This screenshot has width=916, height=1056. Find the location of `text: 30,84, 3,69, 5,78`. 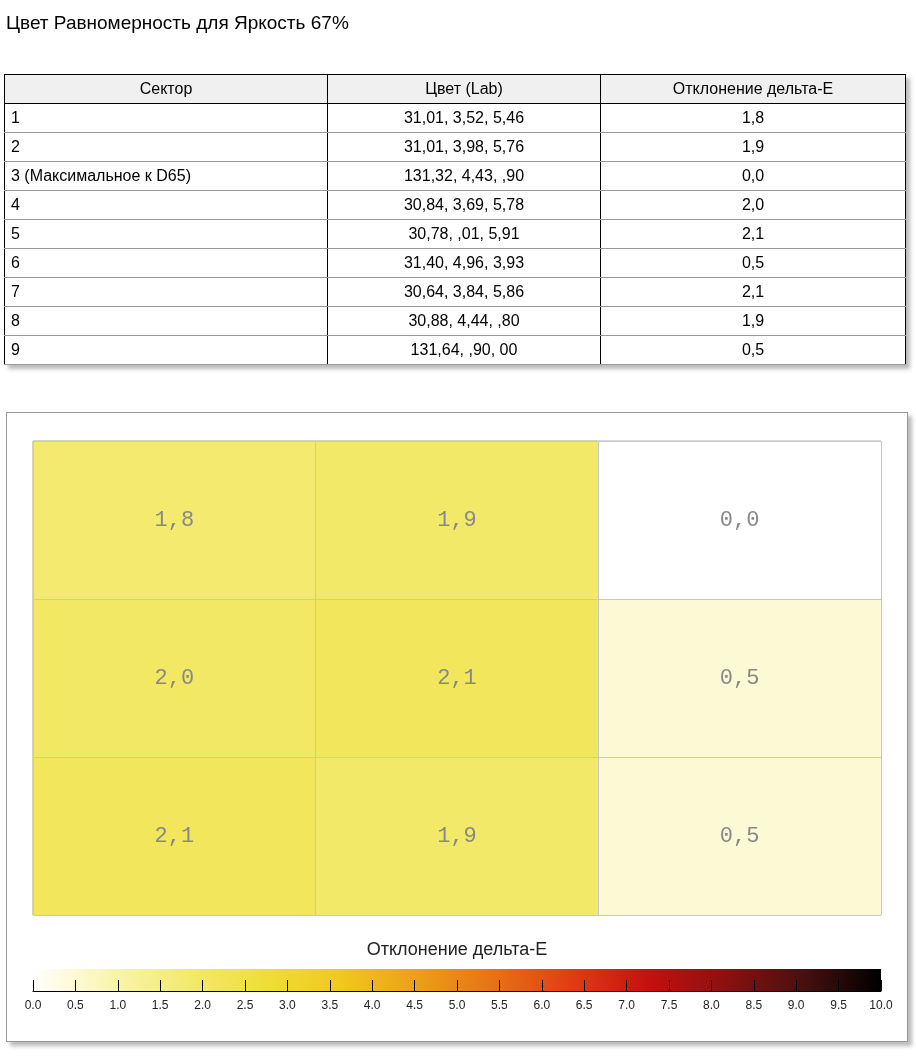

text: 30,84, 3,69, 5,78 is located at coordinates (464, 205).